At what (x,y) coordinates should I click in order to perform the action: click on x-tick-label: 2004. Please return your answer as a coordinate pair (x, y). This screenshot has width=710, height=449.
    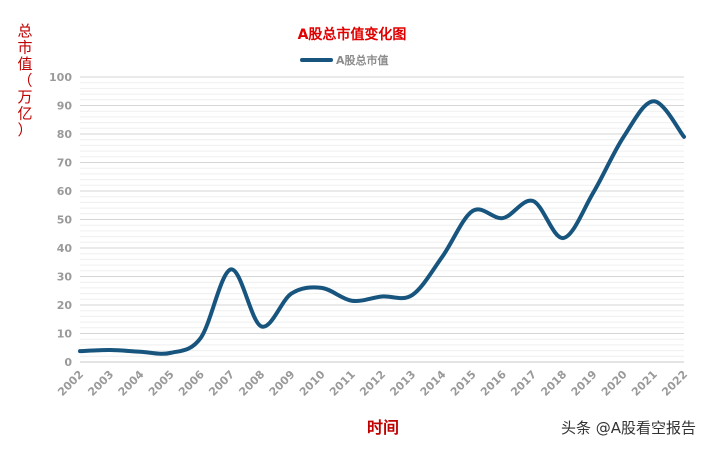
    Looking at the image, I should click on (131, 383).